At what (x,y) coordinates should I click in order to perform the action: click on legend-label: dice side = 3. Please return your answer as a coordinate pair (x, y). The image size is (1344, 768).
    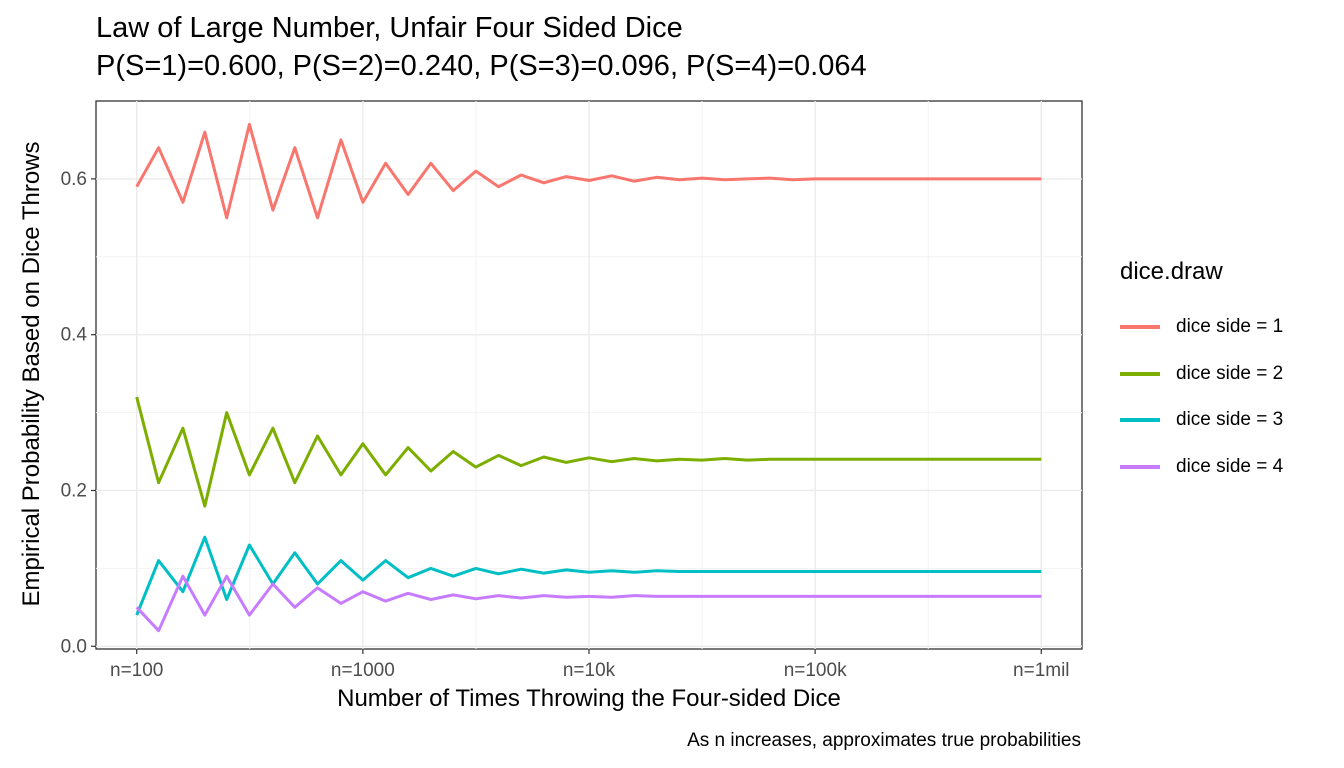
    Looking at the image, I should click on (1230, 420).